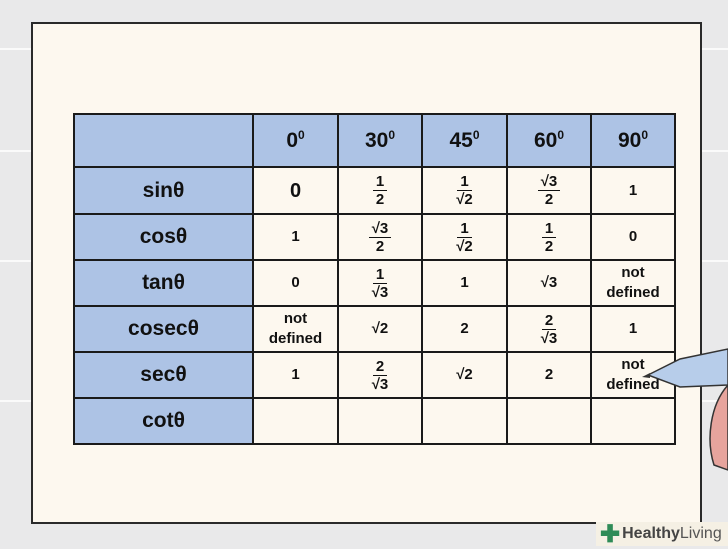  I want to click on angle-header: 450, so click(464, 140).